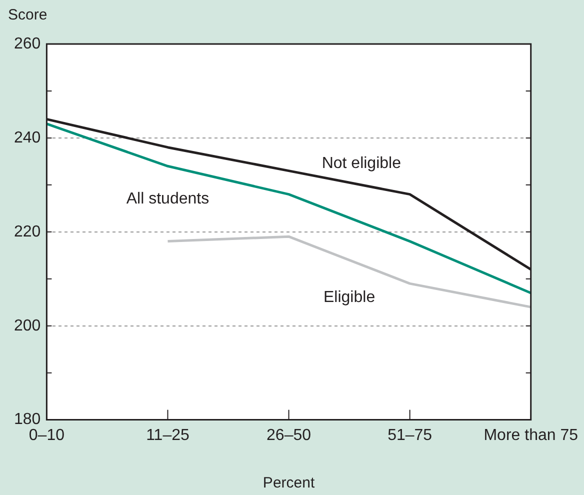 Image resolution: width=584 pixels, height=495 pixels. Describe the element at coordinates (27, 419) in the screenshot. I see `y-tick-label: 180` at that location.